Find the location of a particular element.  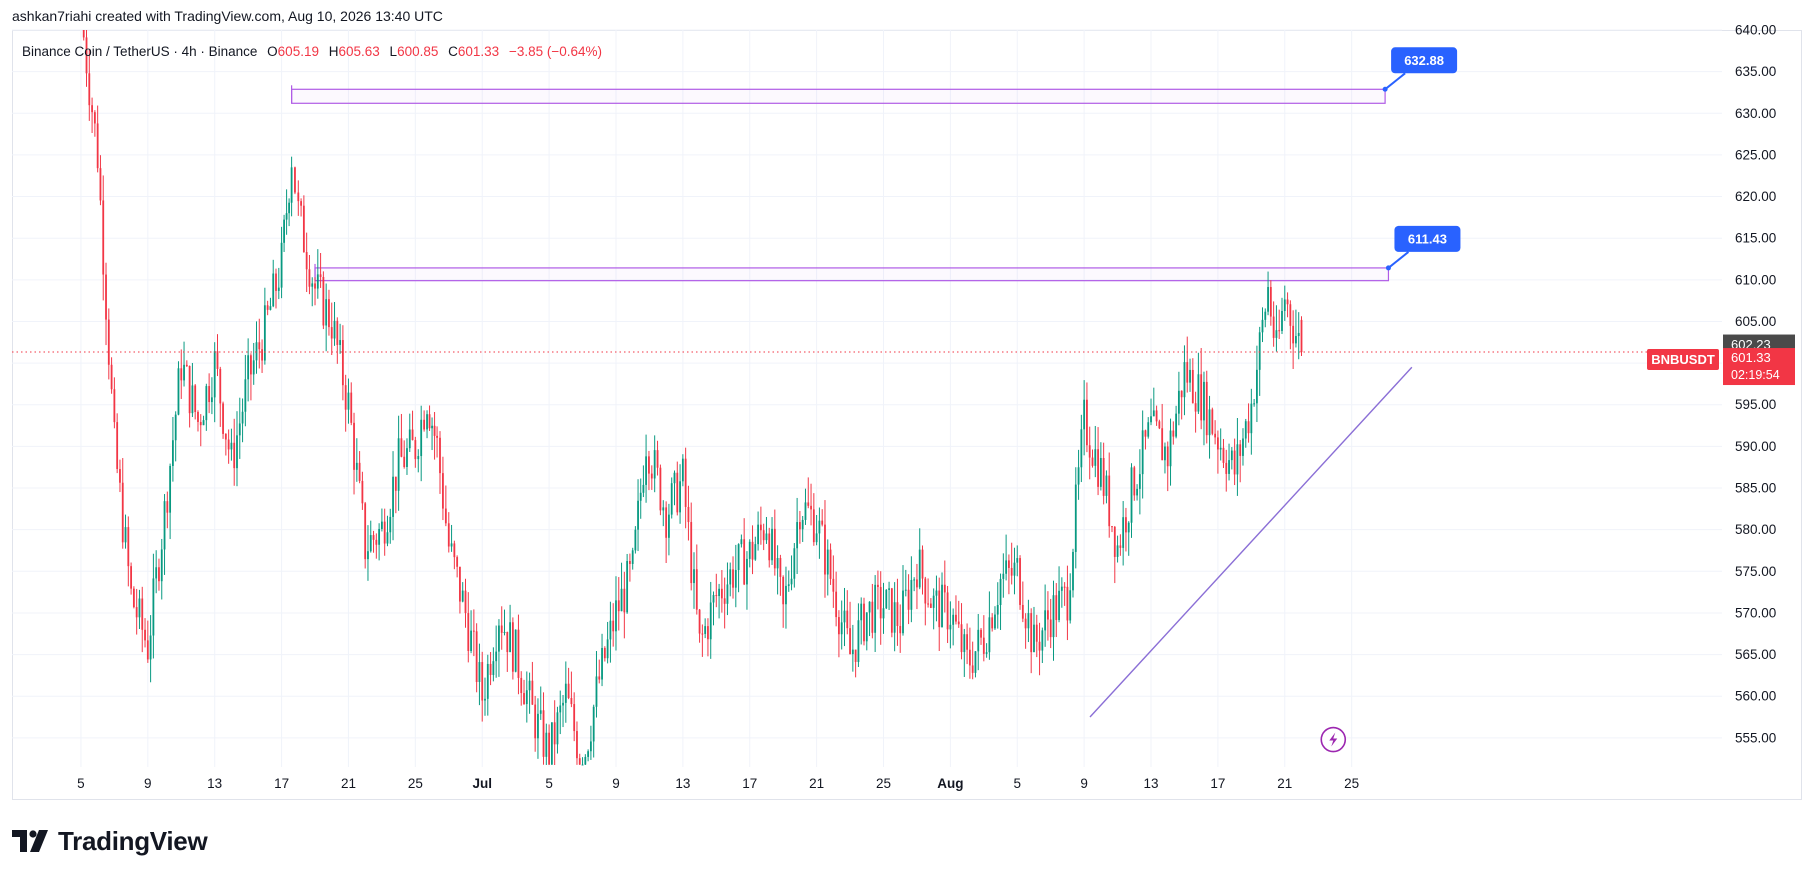

change-value: −3.85 (−0.64%) is located at coordinates (555, 51).